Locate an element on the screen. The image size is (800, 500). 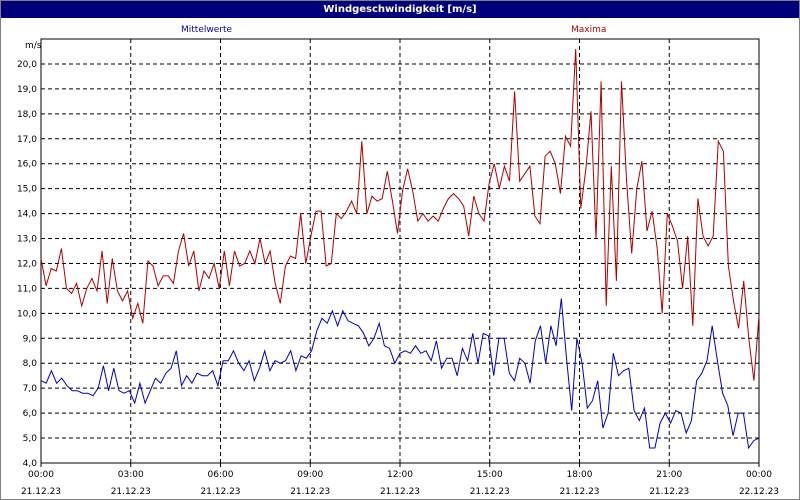
x-tick-time: 18:00 is located at coordinates (580, 475).